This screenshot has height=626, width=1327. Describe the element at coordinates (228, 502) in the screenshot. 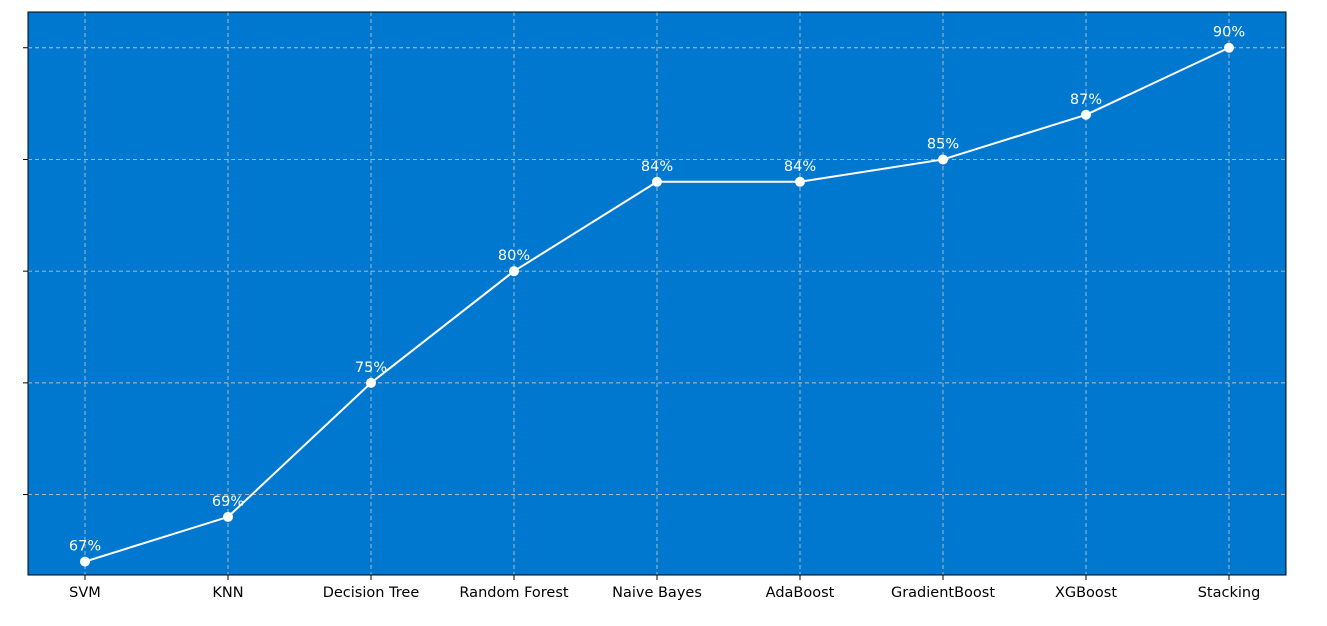

I see `data-label: 69%` at that location.